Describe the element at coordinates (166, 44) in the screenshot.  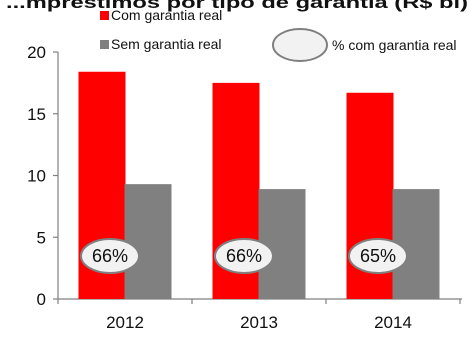
I see `legend-label-sem-garantia: Sem garantia real` at that location.